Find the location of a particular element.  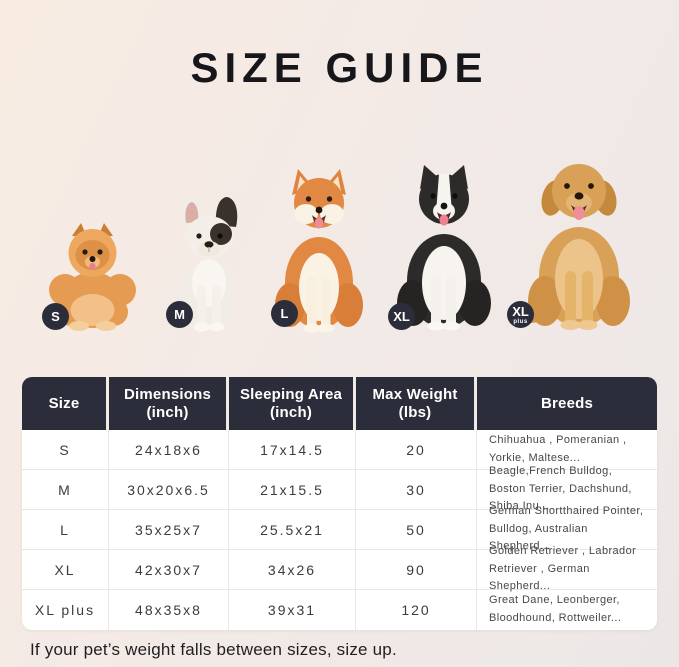

cell-size: S is located at coordinates (65, 449).